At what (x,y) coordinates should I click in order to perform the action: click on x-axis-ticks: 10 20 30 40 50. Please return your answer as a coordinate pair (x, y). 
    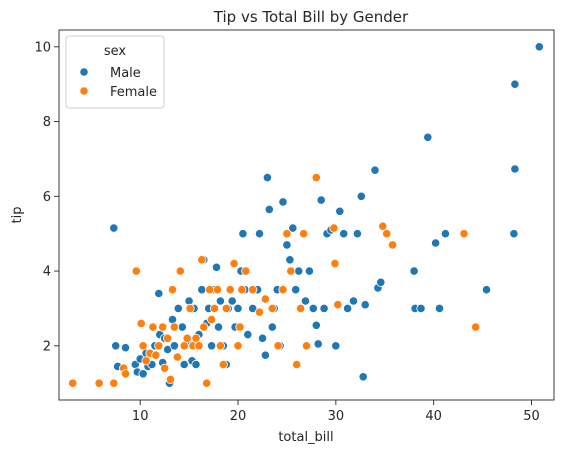
    Looking at the image, I should click on (336, 412).